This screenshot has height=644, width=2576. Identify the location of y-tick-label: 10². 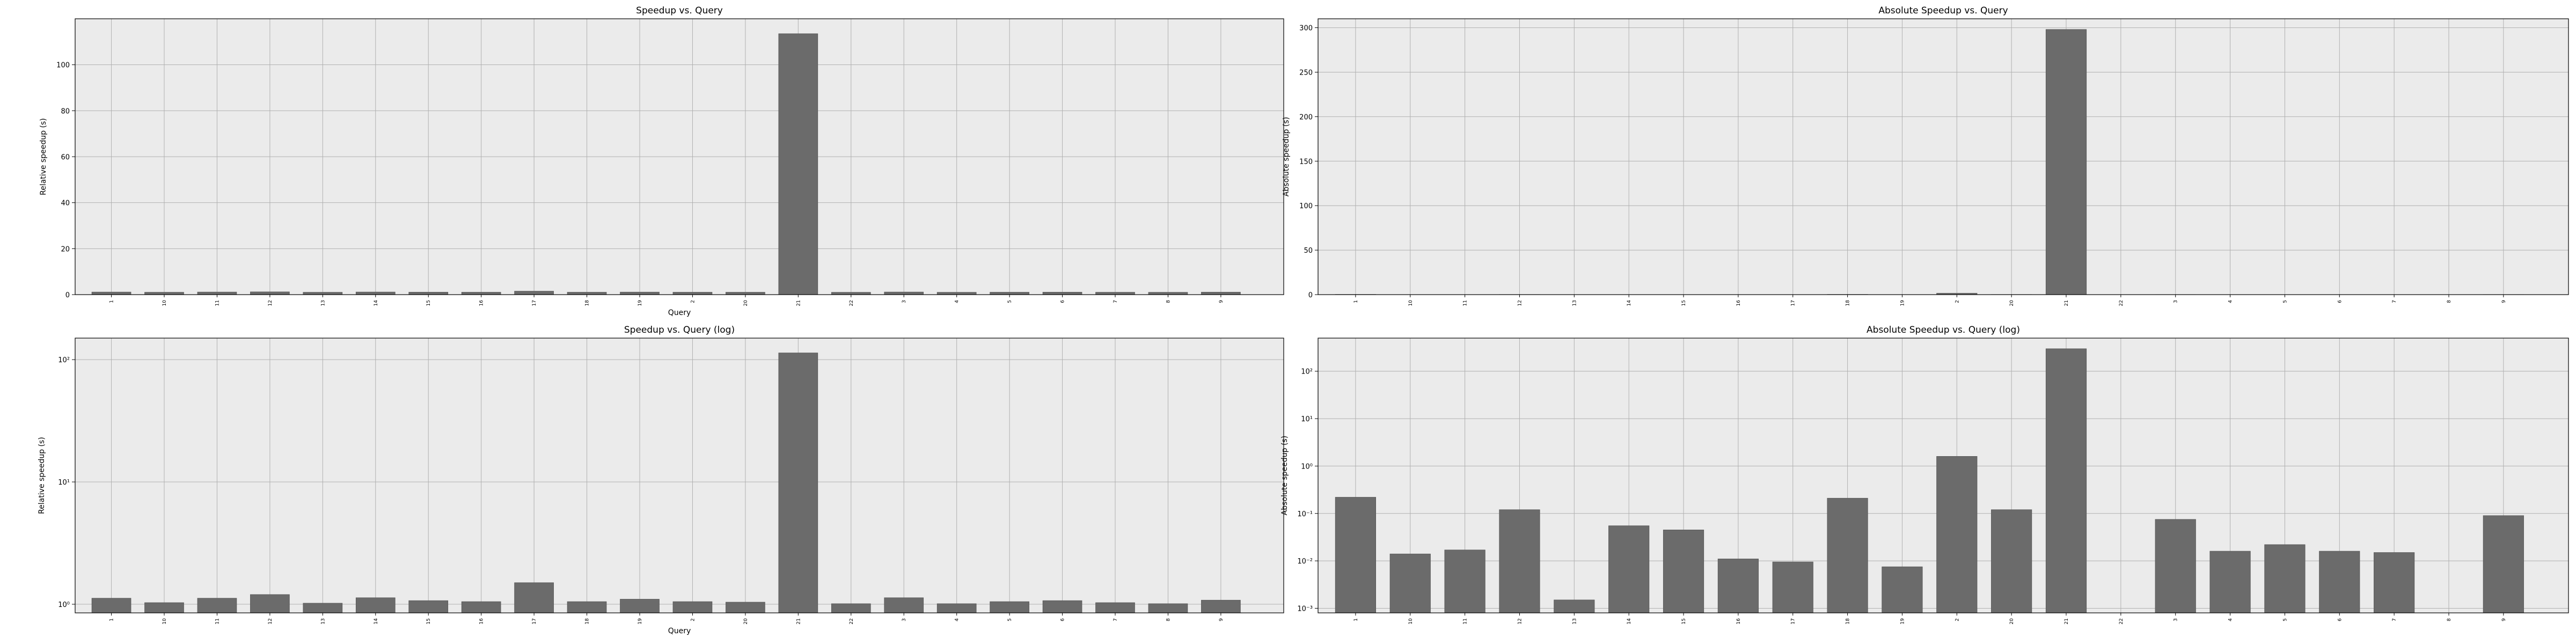
(1307, 372).